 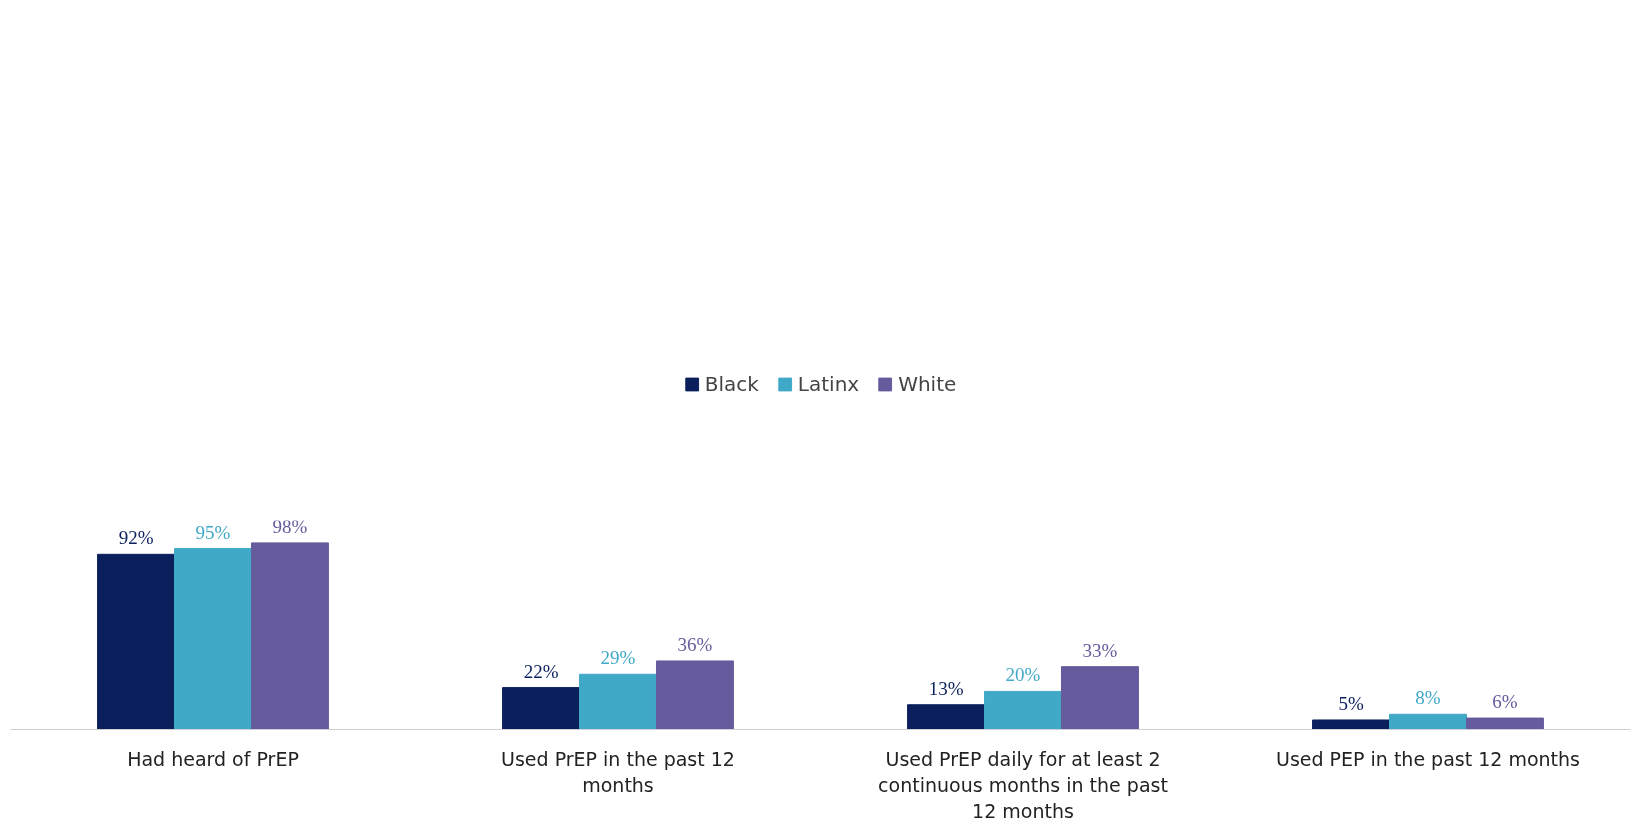 What do you see at coordinates (618, 771) in the screenshot?
I see `x-tick-label: Used PrEP in the past 12 months` at bounding box center [618, 771].